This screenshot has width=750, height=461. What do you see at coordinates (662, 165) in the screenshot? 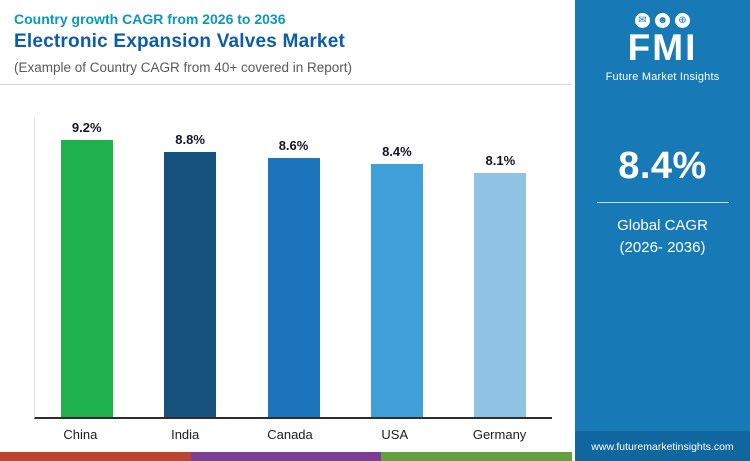
I see `stat-value: 8.4%` at bounding box center [662, 165].